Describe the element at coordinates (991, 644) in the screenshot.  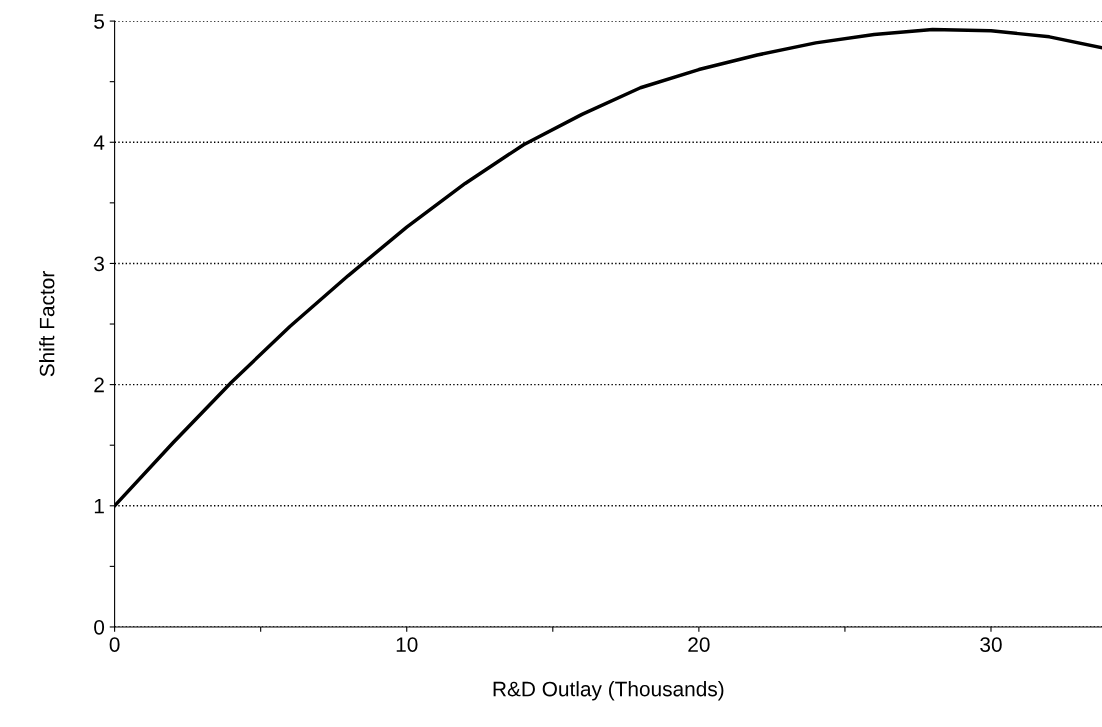
I see `x-tick-label: 30` at that location.